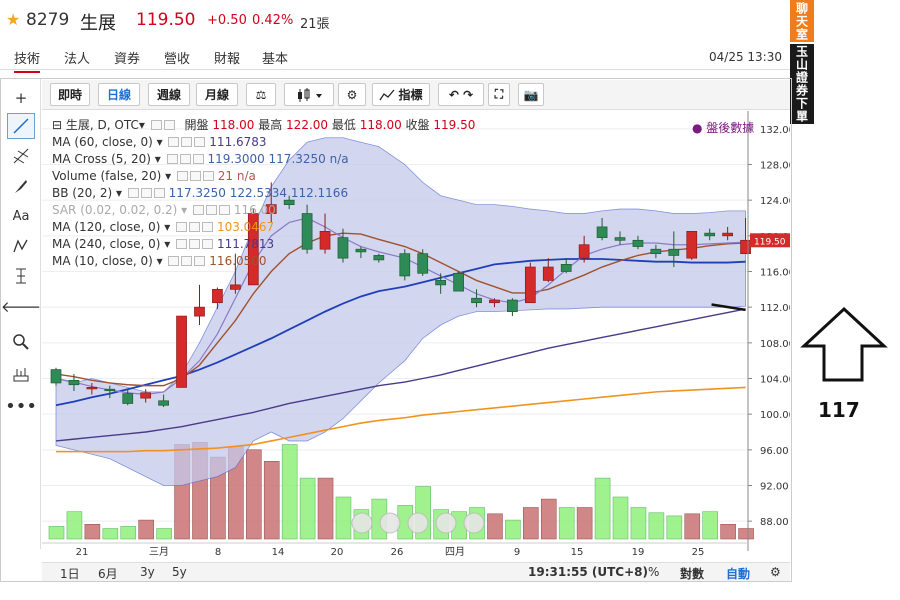 This screenshot has height=600, width=900. Describe the element at coordinates (775, 201) in the screenshot. I see `y-tick-label: 124.00` at that location.